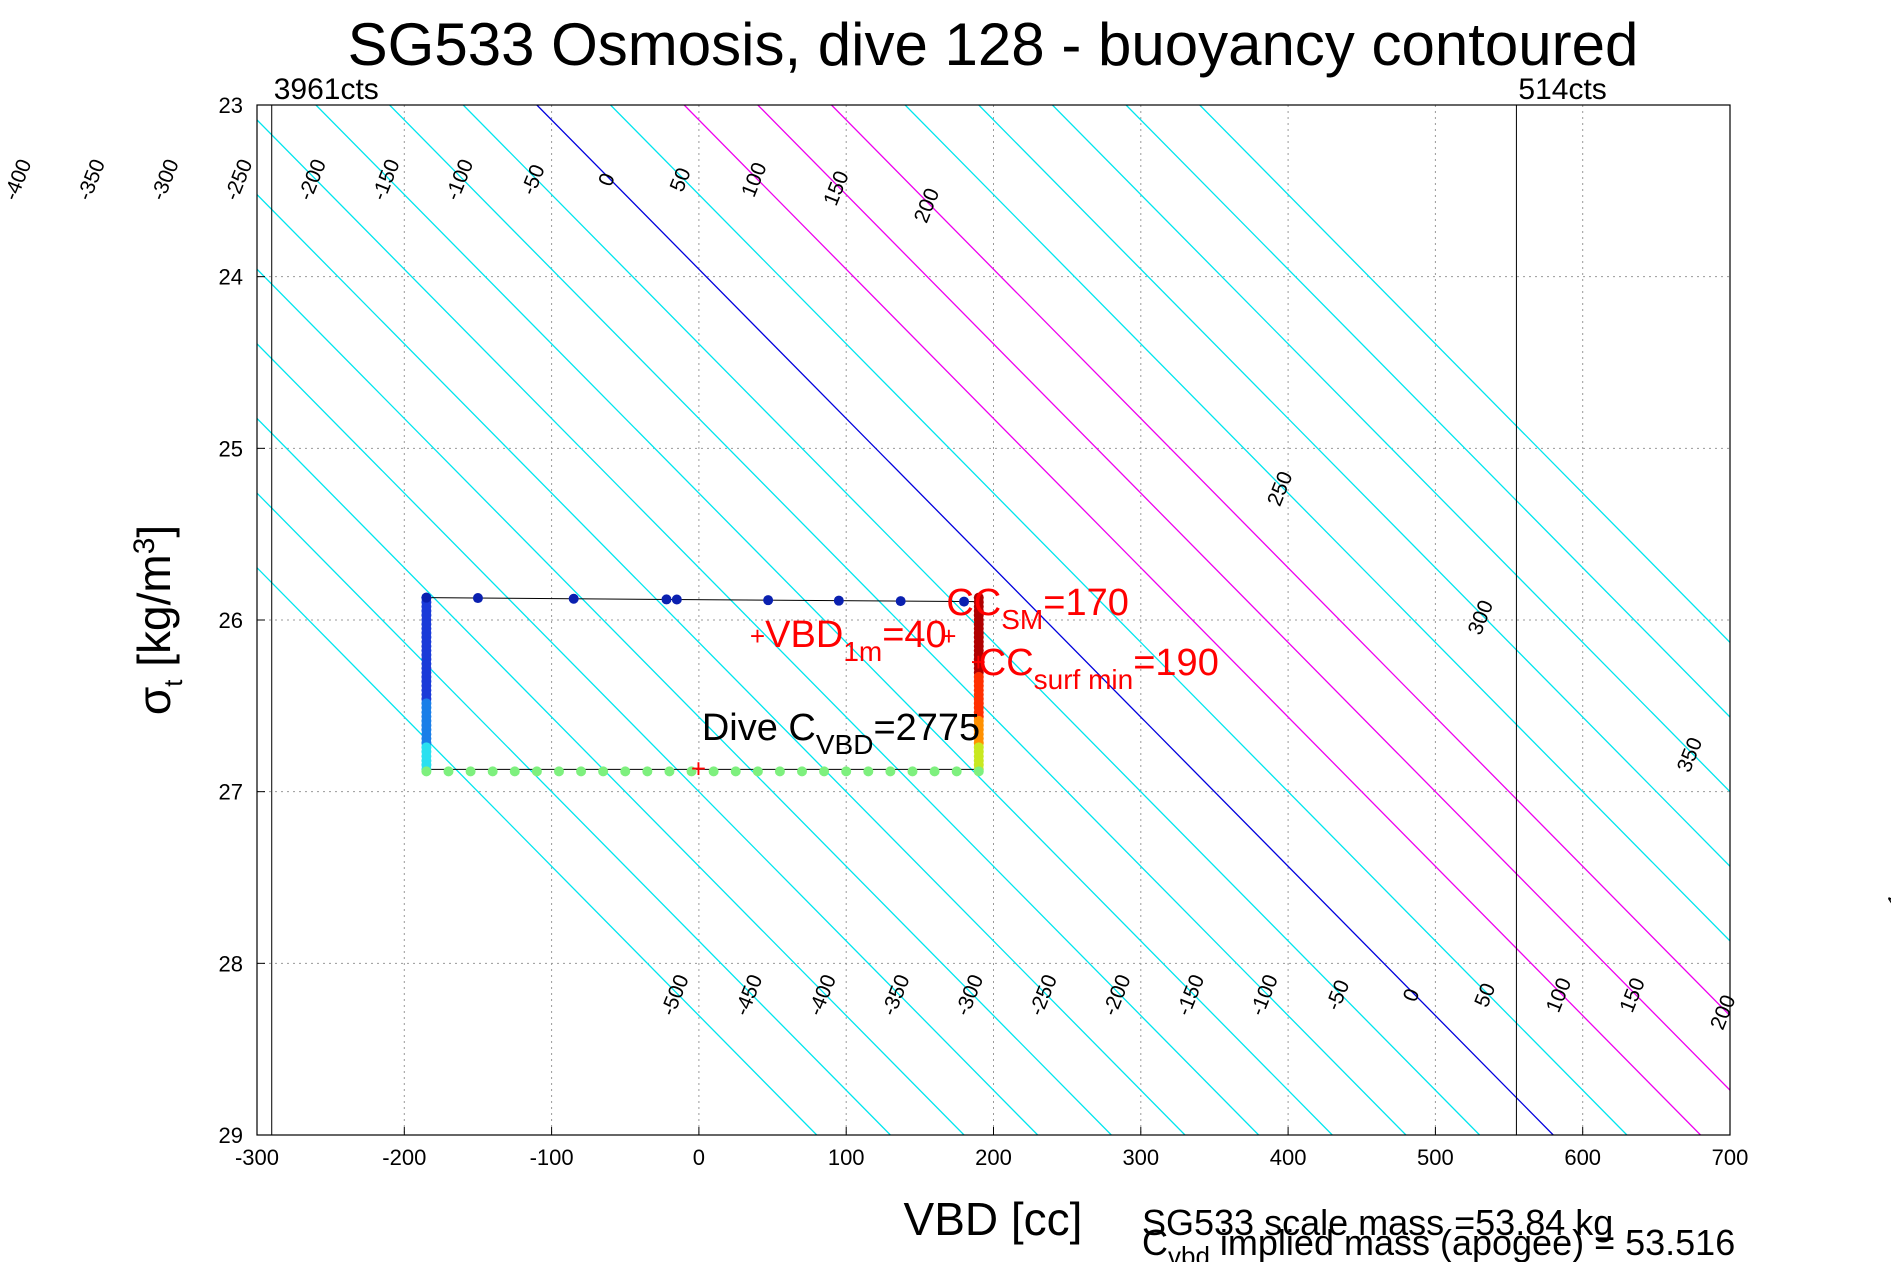 Image resolution: width=1891 pixels, height=1262 pixels. Describe the element at coordinates (1485, 995) in the screenshot. I see `contour-label-bottom: 50` at that location.